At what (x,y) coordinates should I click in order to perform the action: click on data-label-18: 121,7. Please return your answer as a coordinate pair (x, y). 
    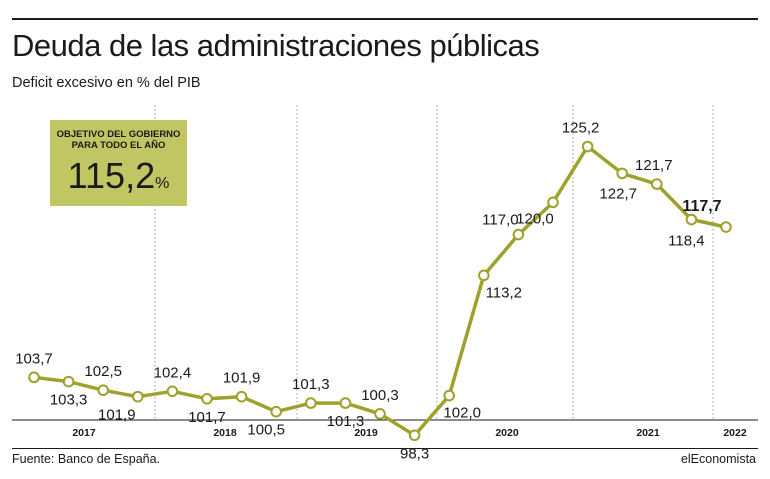
    Looking at the image, I should click on (654, 165).